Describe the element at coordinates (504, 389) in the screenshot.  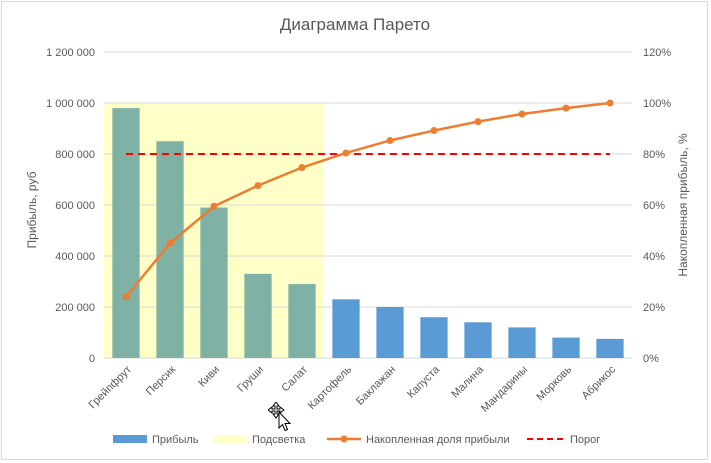
I see `x-tick-label: Мандарины` at that location.